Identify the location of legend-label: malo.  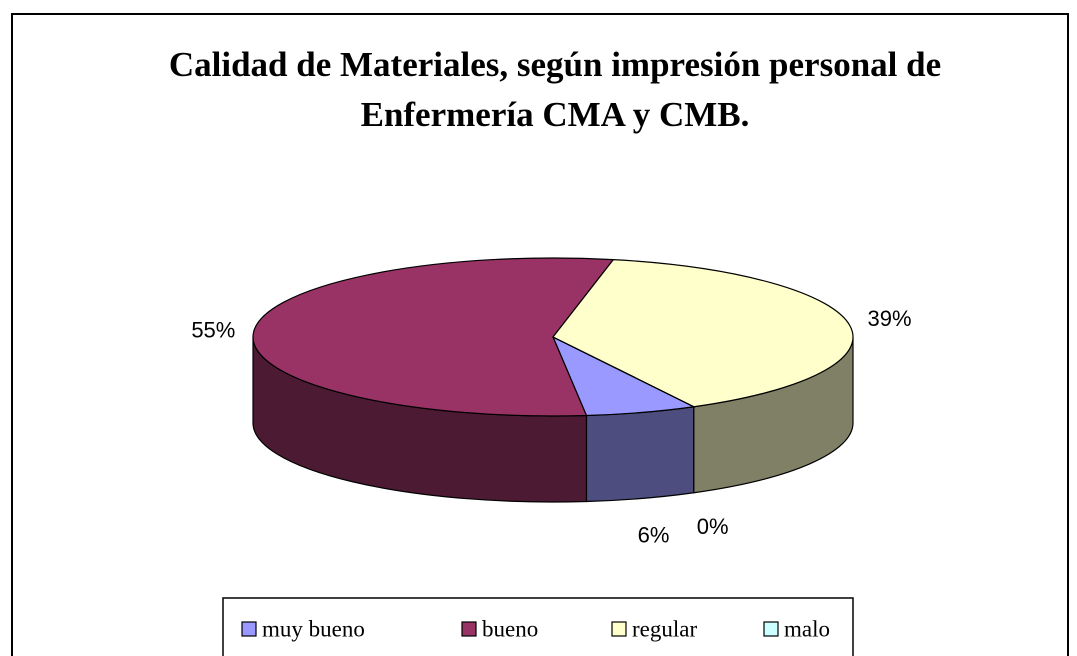
(807, 628).